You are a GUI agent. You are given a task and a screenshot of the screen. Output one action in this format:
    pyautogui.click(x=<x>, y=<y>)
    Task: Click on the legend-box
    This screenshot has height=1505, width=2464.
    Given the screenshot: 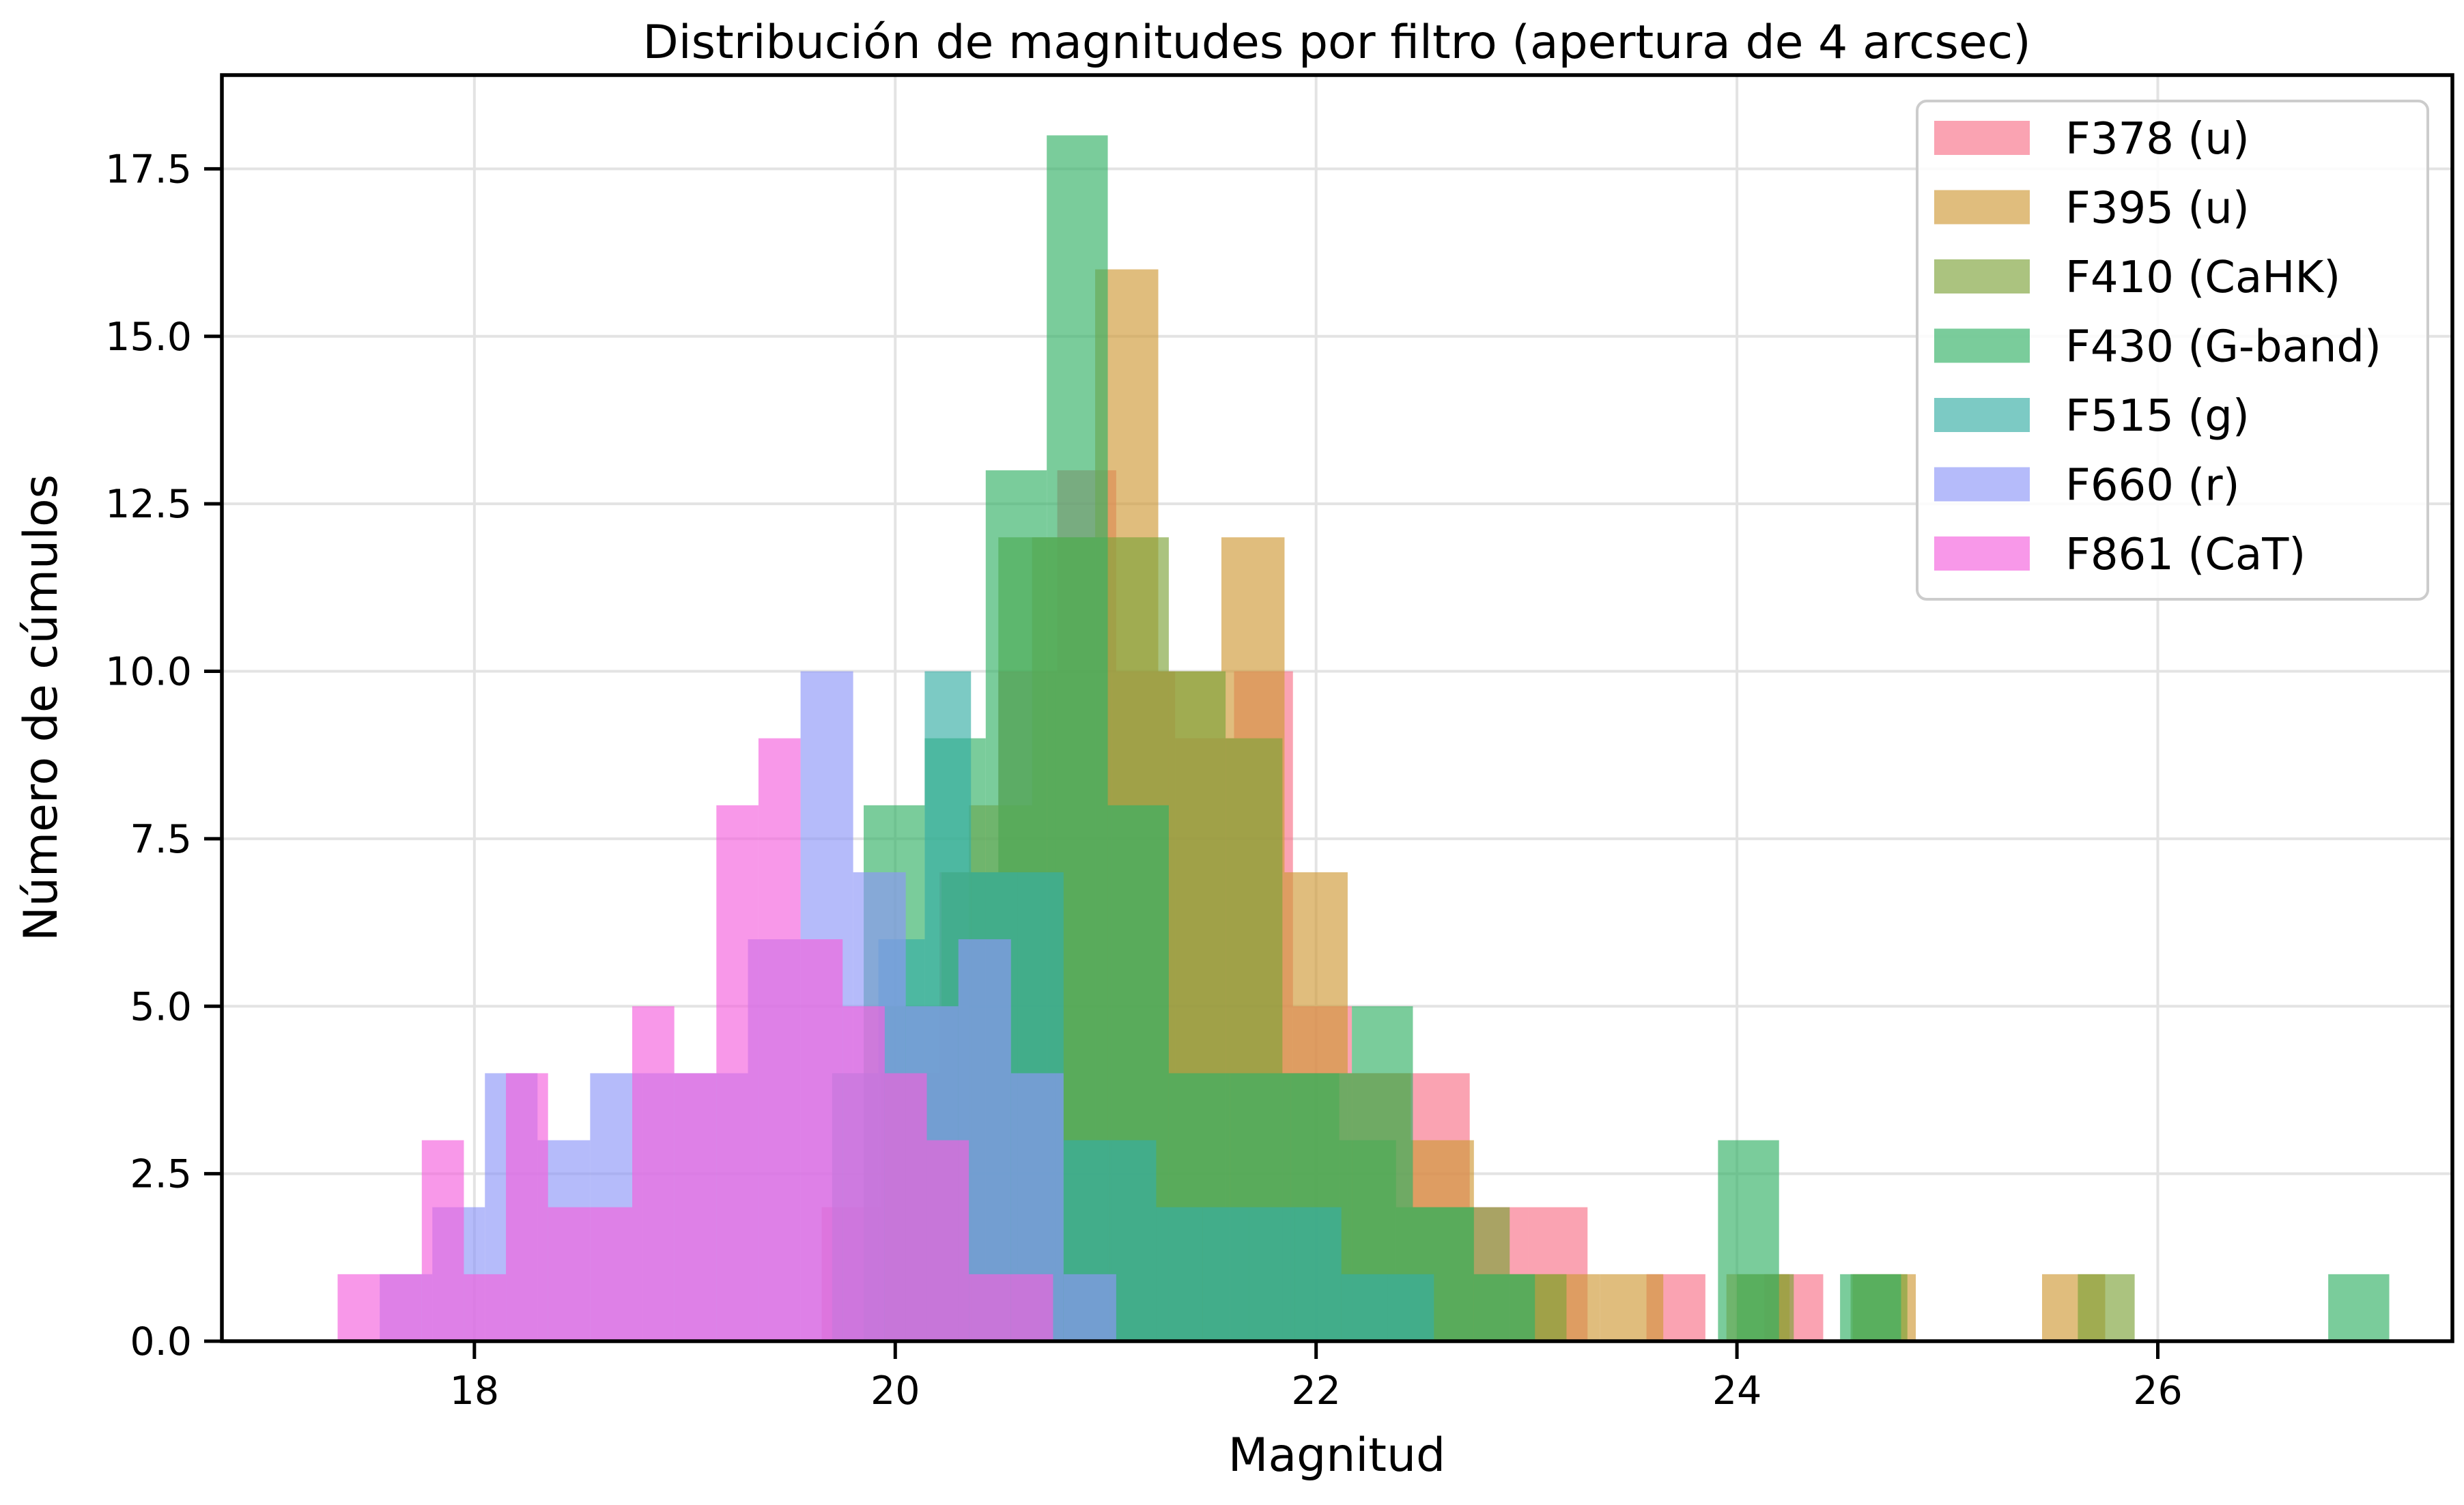 What is the action you would take?
    pyautogui.click(x=2172, y=350)
    